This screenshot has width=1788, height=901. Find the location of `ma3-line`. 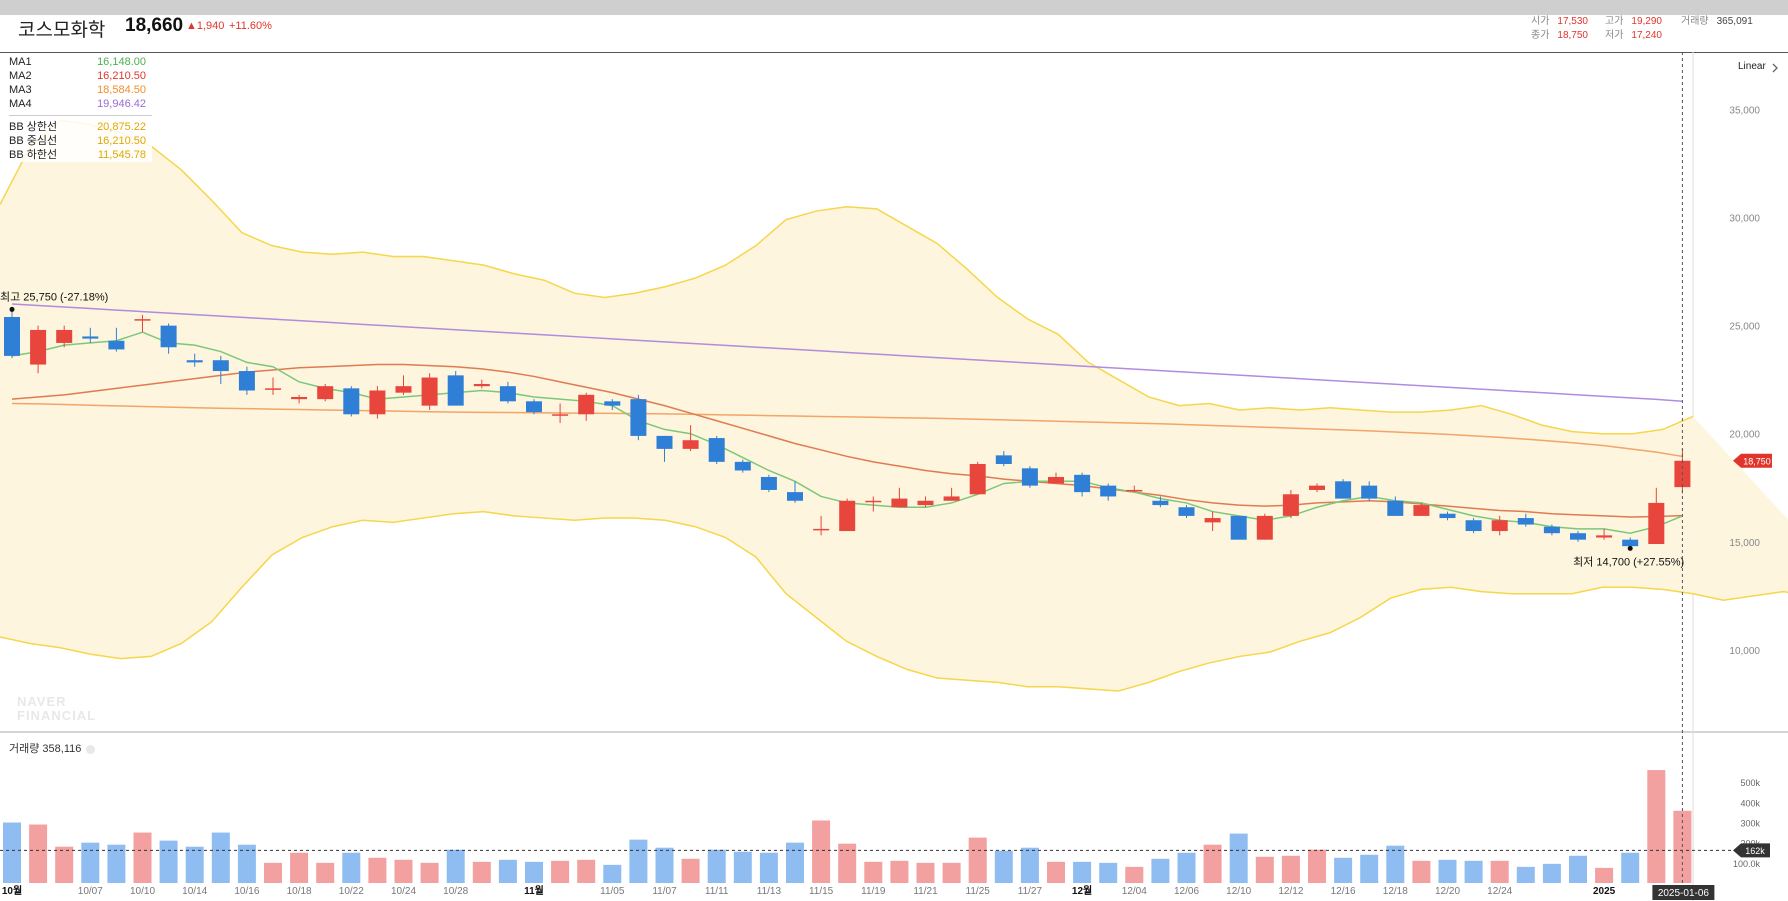

ma3-line is located at coordinates (847, 430).